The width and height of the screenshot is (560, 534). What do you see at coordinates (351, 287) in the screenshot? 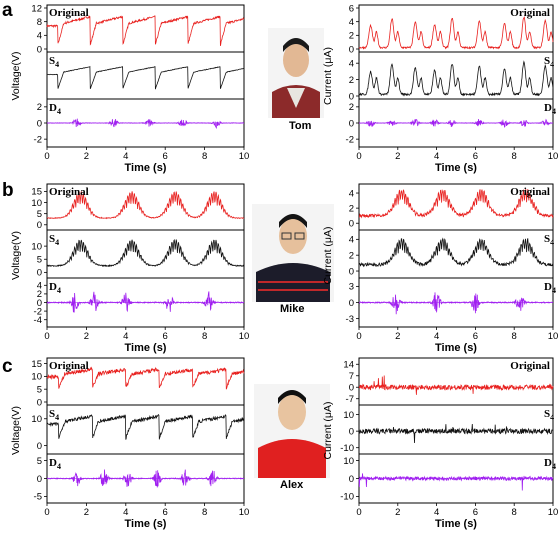
I see `y-tick-label: 3` at bounding box center [351, 287].